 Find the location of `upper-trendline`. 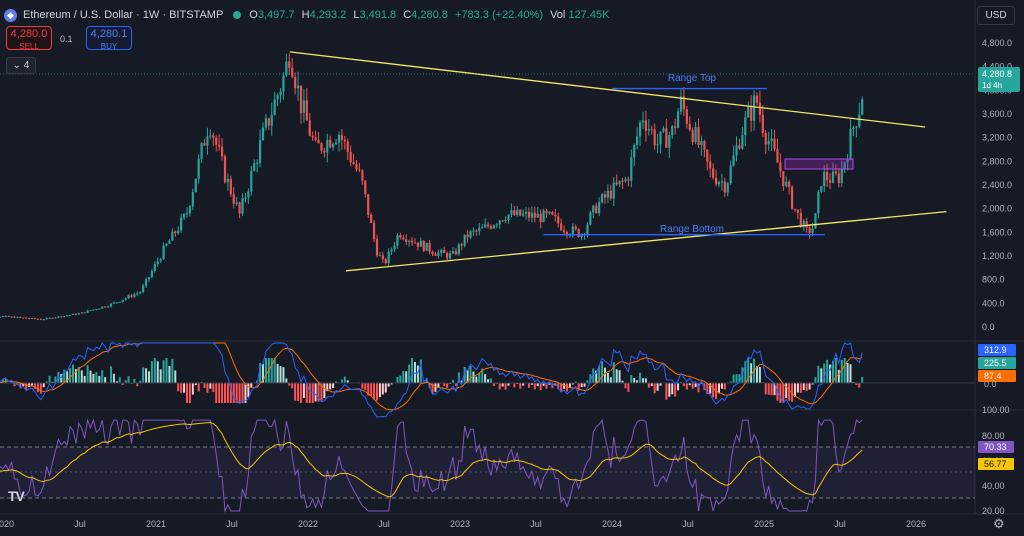

upper-trendline is located at coordinates (607, 89).